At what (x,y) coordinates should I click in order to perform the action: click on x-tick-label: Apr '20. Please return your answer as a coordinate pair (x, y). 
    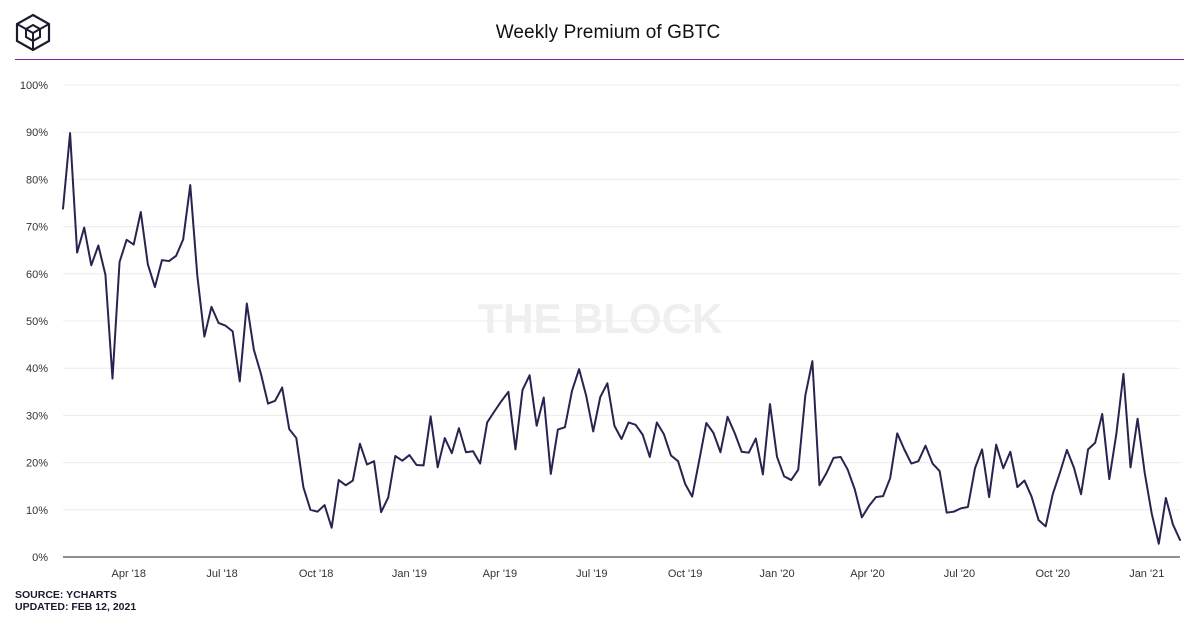
    Looking at the image, I should click on (867, 574).